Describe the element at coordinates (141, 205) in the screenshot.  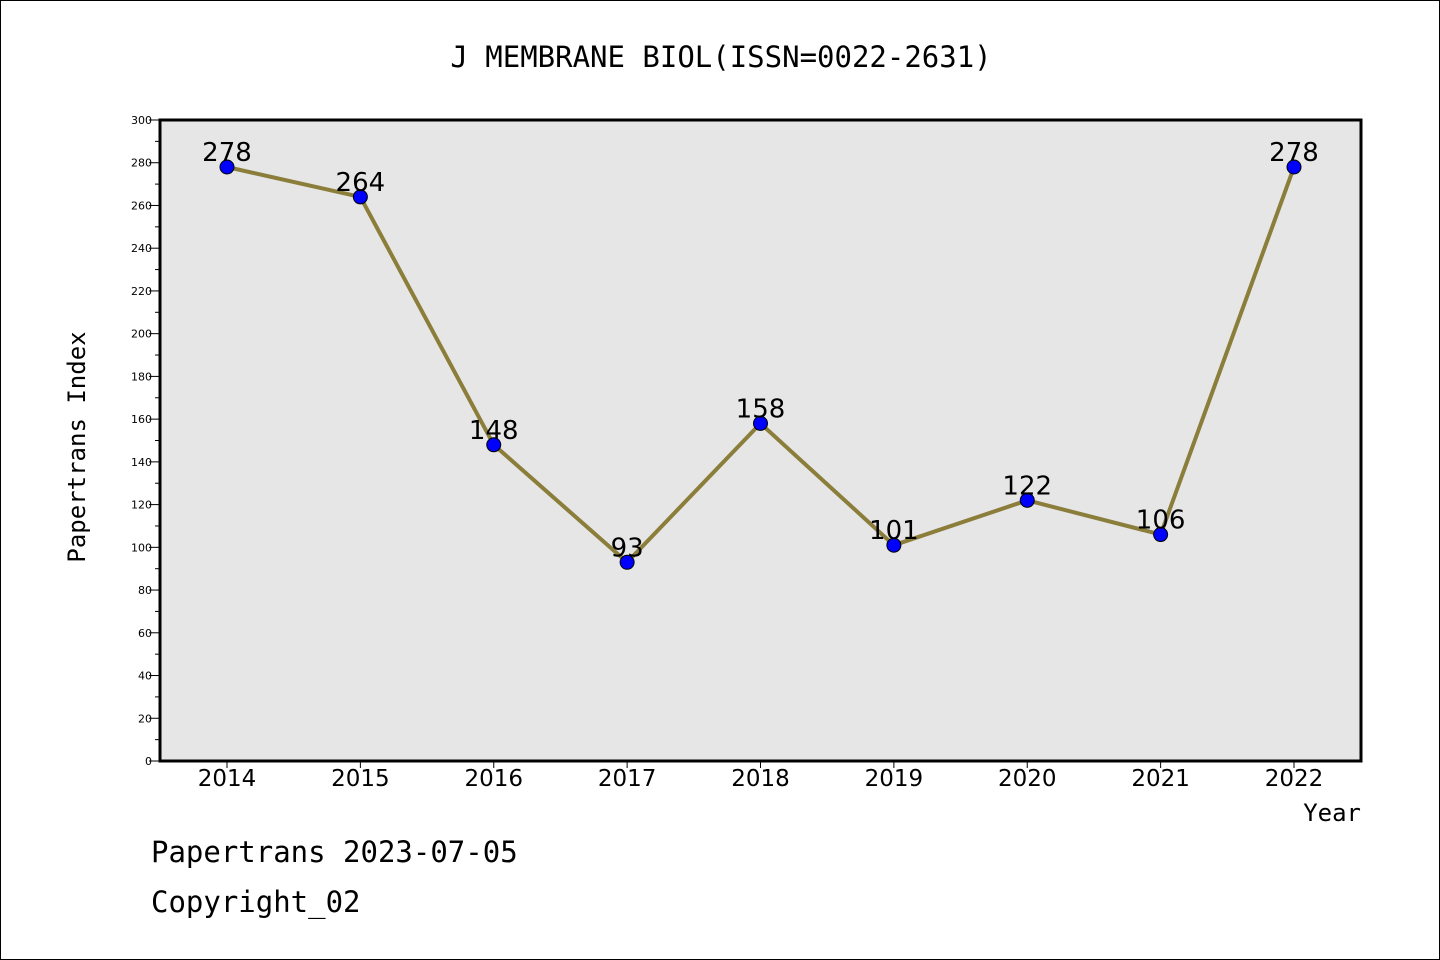
I see `y-tick-label: 260` at that location.